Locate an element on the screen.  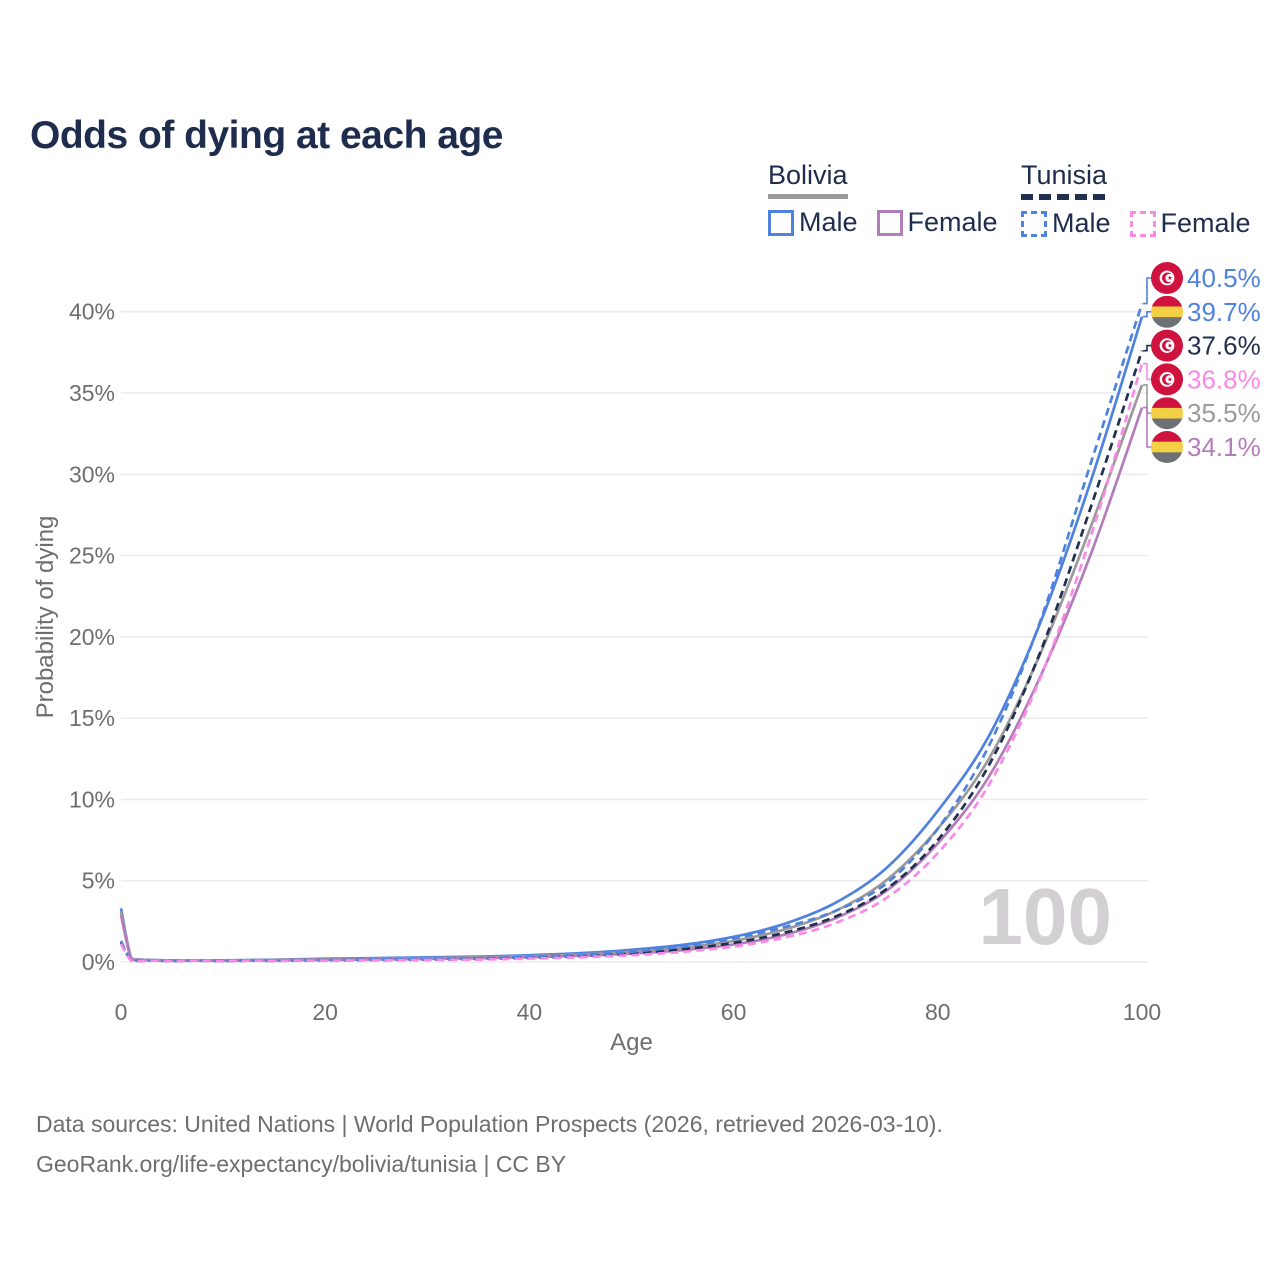
end-label-bolivia-male: 39.7% is located at coordinates (1202, 311).